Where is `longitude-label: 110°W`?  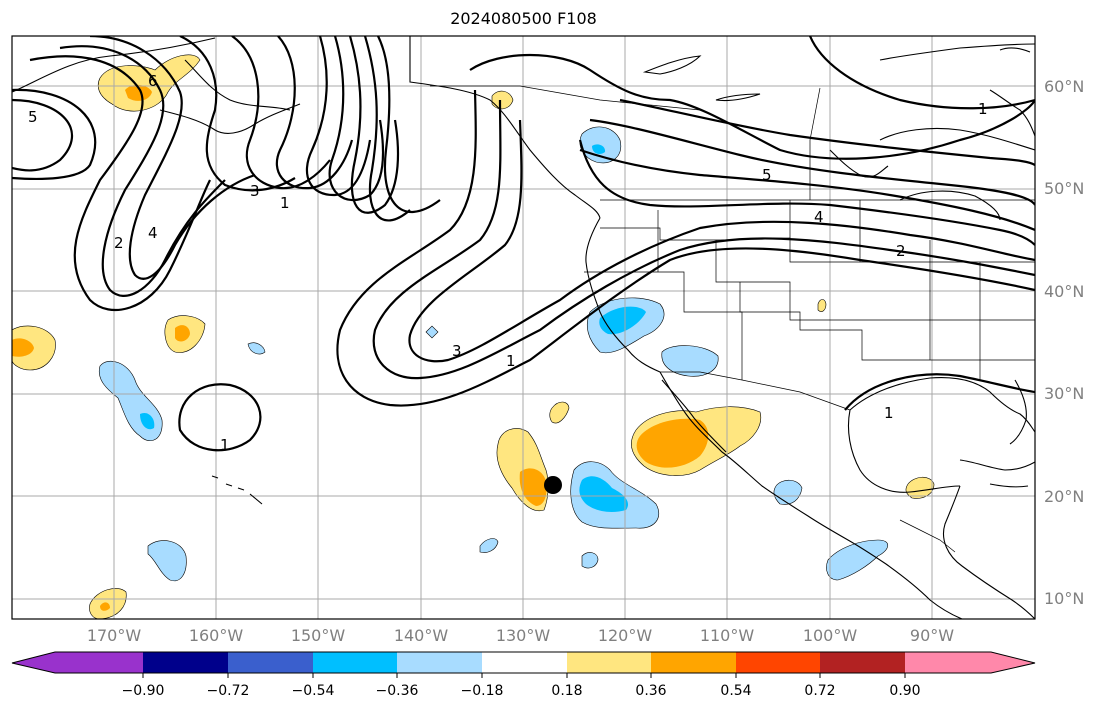
longitude-label: 110°W is located at coordinates (727, 635).